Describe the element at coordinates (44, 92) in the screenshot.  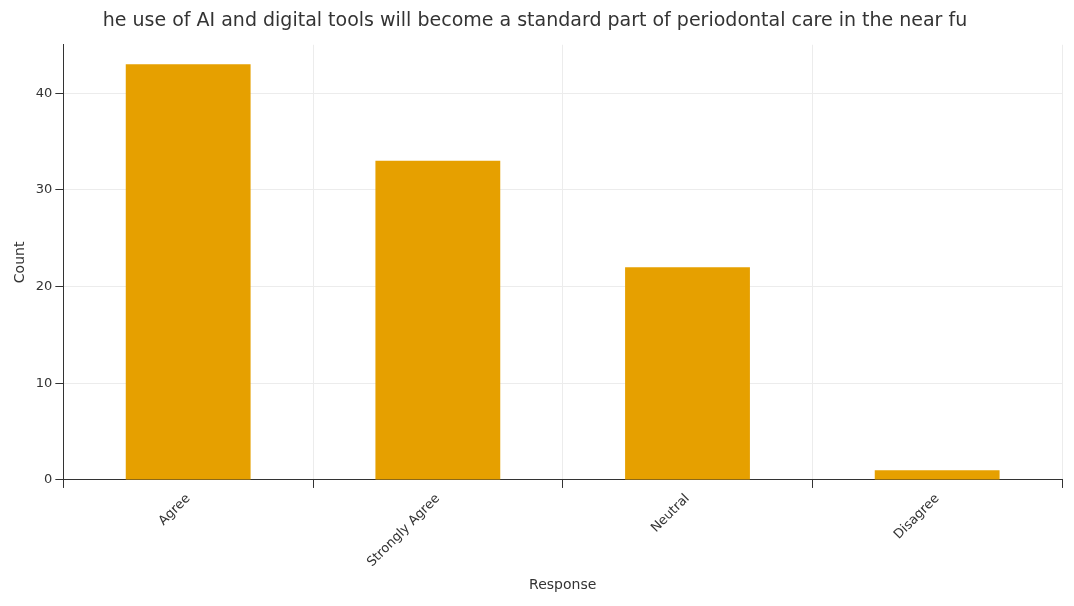
I see `y-tick-label: 40` at that location.